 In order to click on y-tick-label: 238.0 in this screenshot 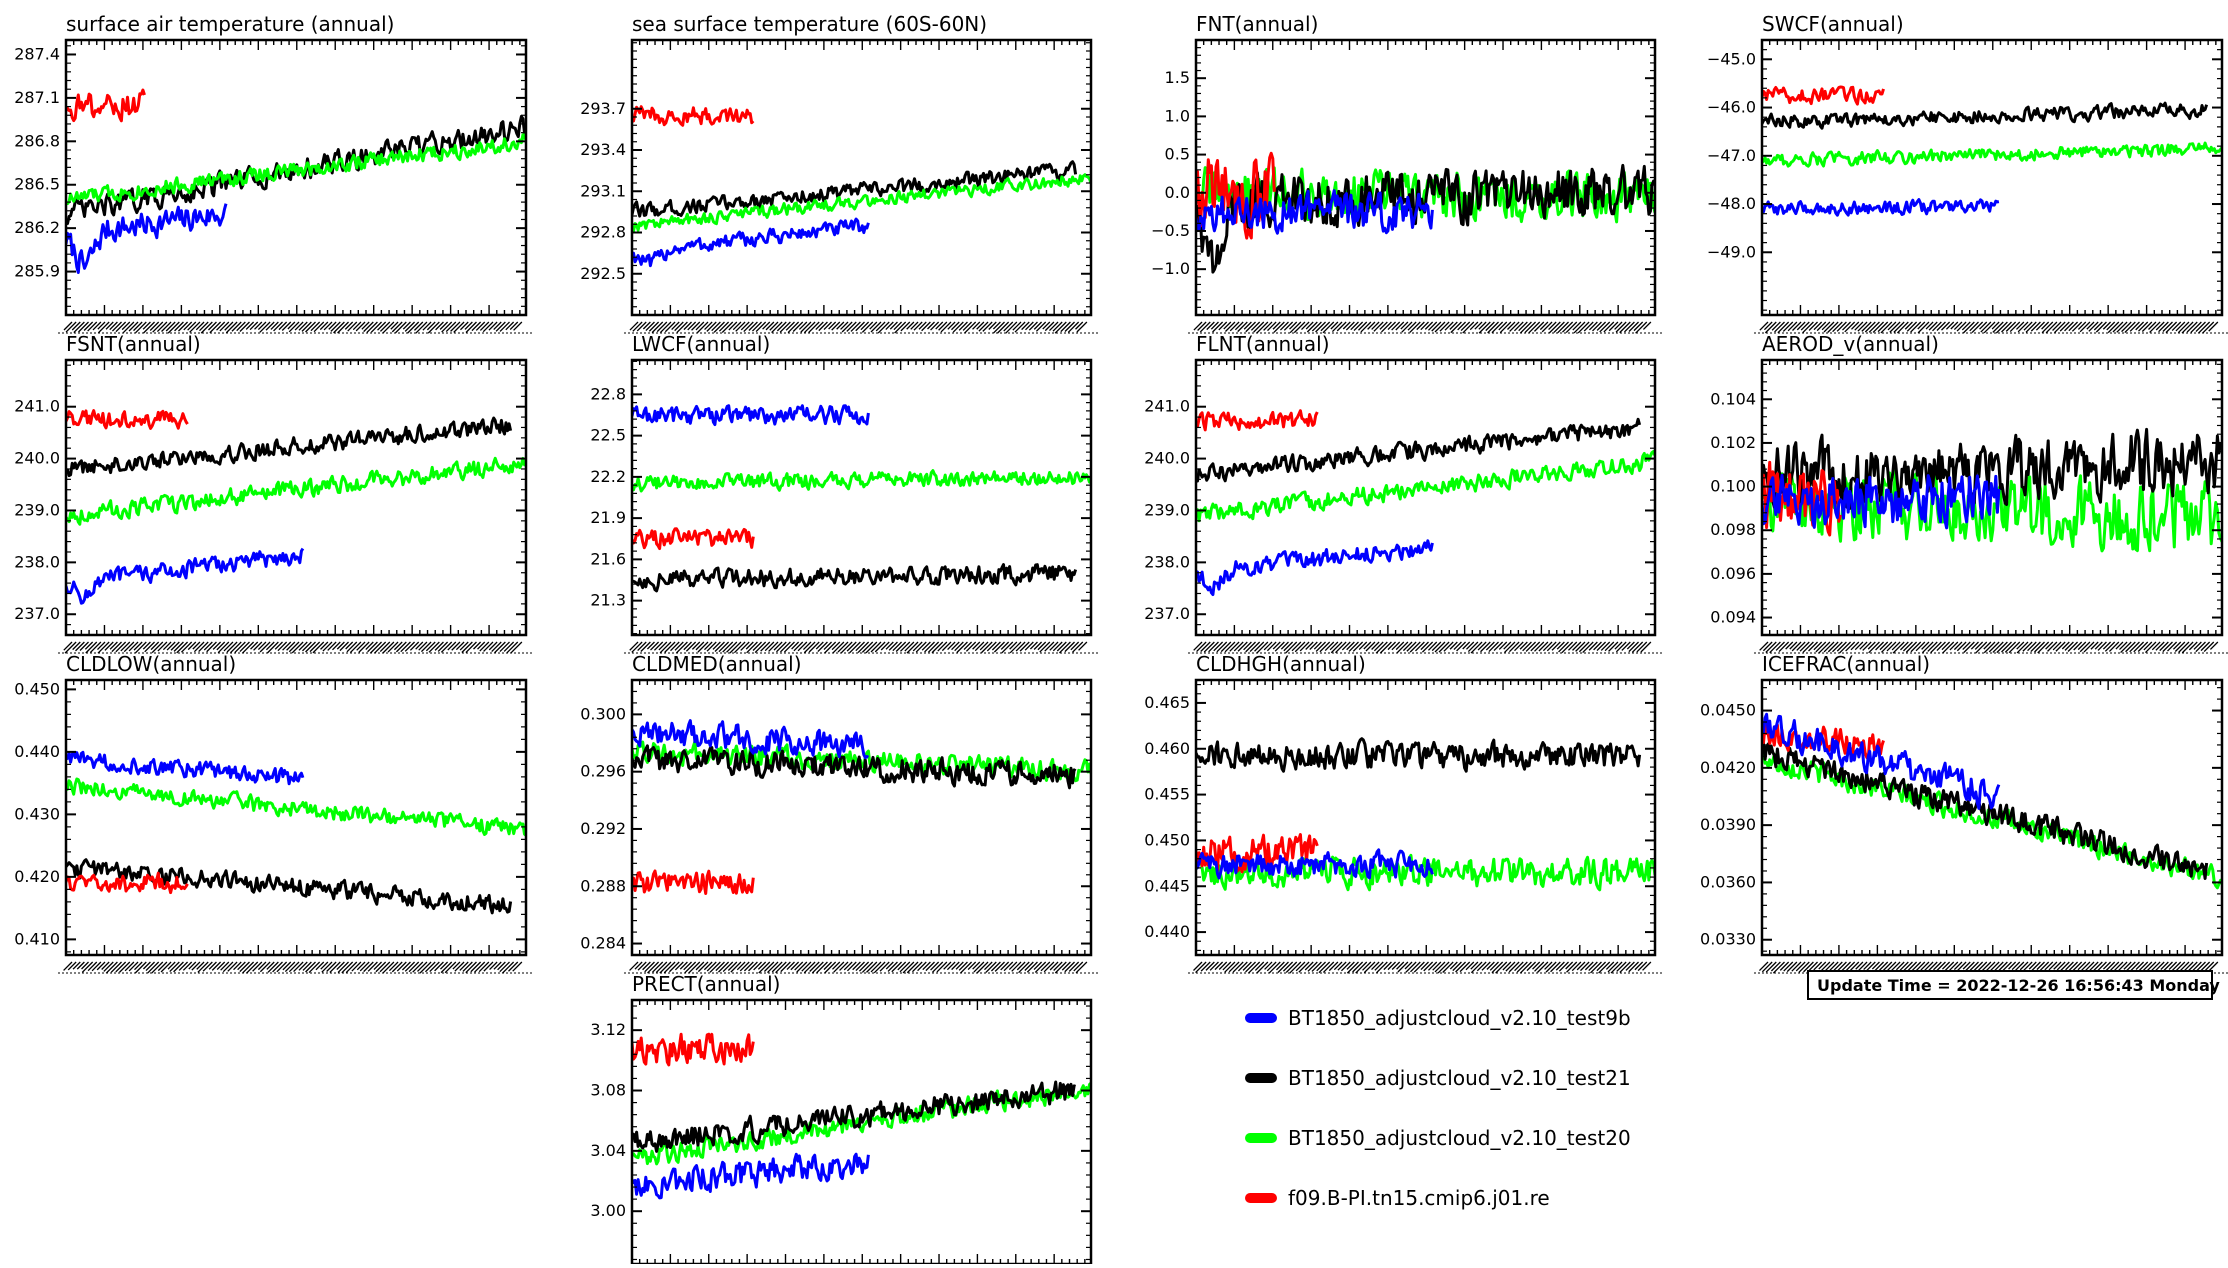, I will do `click(1167, 561)`.